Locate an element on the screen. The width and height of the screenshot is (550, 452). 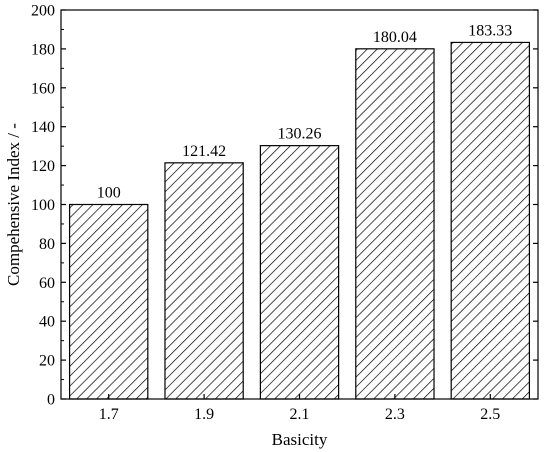
y-tick-label: 160 is located at coordinates (43, 88).